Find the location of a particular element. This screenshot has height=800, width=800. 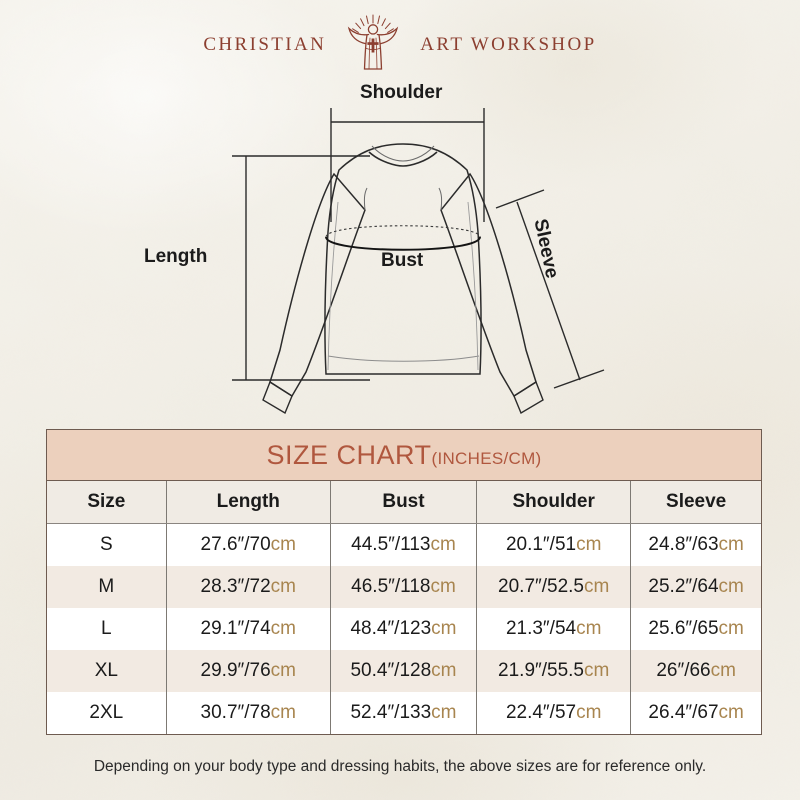

left-cuff is located at coordinates (277, 397).